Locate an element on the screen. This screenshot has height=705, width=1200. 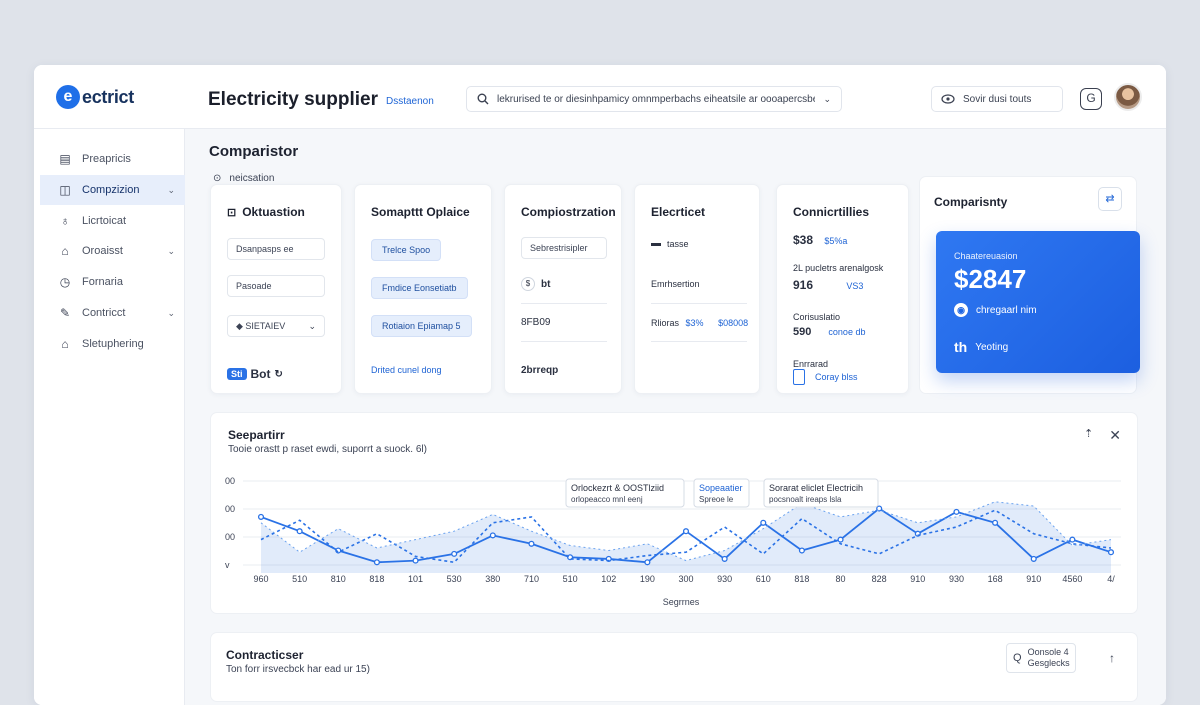
value-row: 590 conoe db is located at coordinates (829, 332).